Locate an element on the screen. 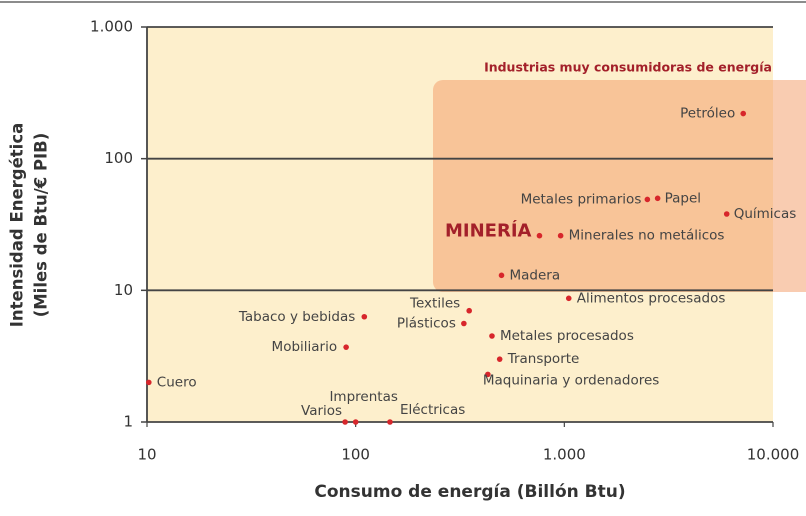 The width and height of the screenshot is (806, 516). point-label: Petróleo is located at coordinates (707, 114).